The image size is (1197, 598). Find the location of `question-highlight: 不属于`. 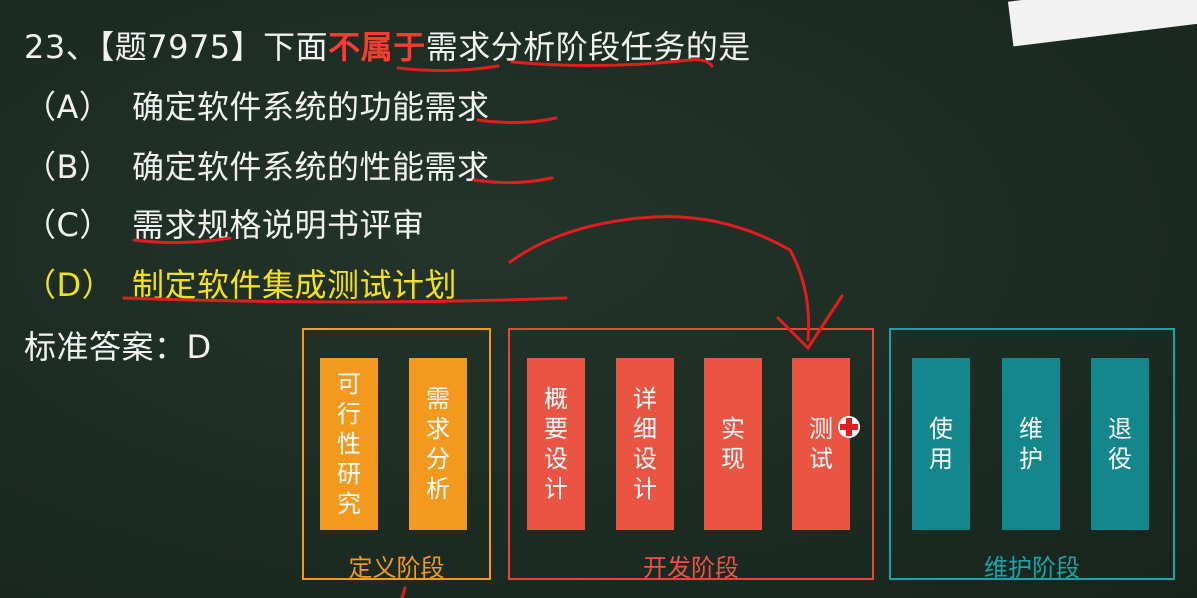

question-highlight: 不属于 is located at coordinates (377, 47).